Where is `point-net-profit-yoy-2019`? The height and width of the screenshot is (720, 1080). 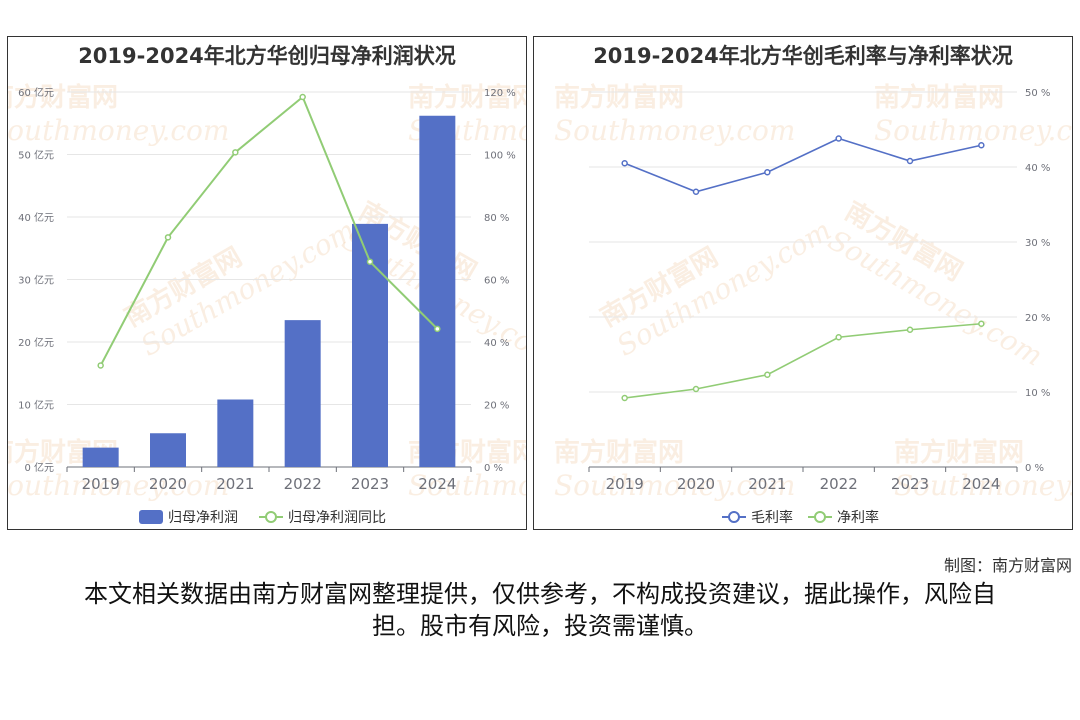
point-net-profit-yoy-2019 is located at coordinates (100, 365).